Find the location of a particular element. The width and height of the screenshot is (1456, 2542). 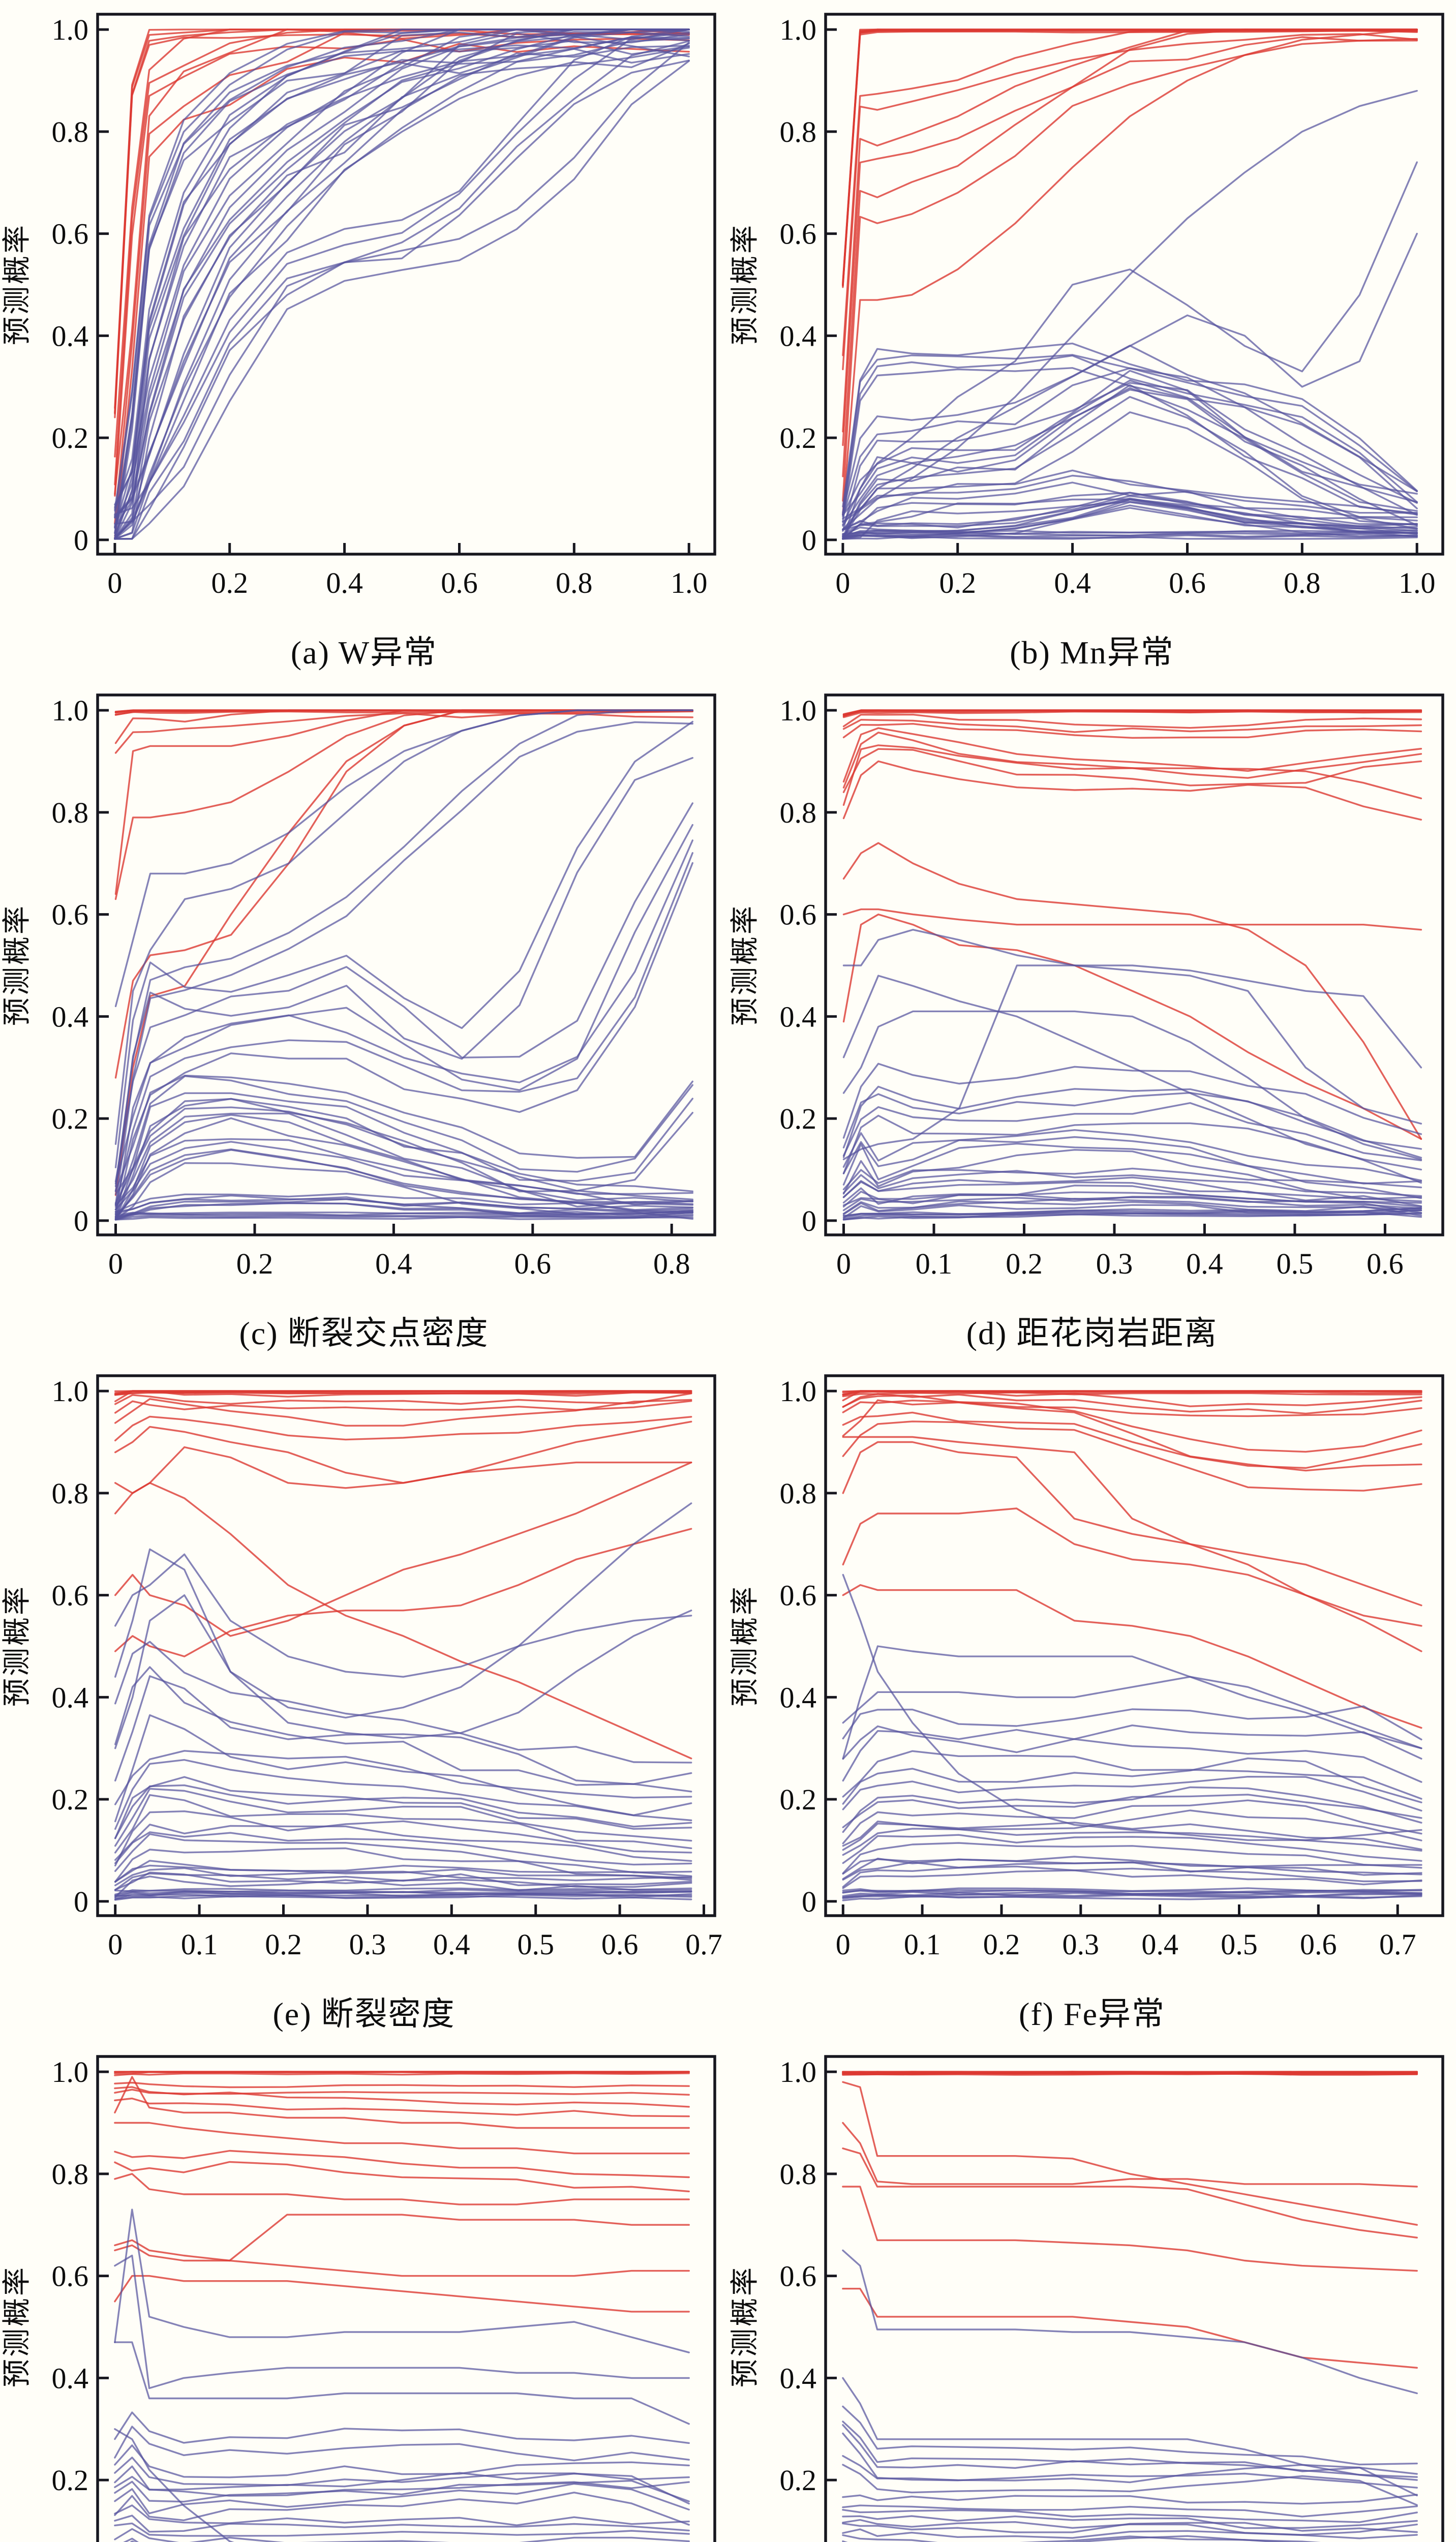

x-tick-label: 0.3 is located at coordinates (1081, 1944).